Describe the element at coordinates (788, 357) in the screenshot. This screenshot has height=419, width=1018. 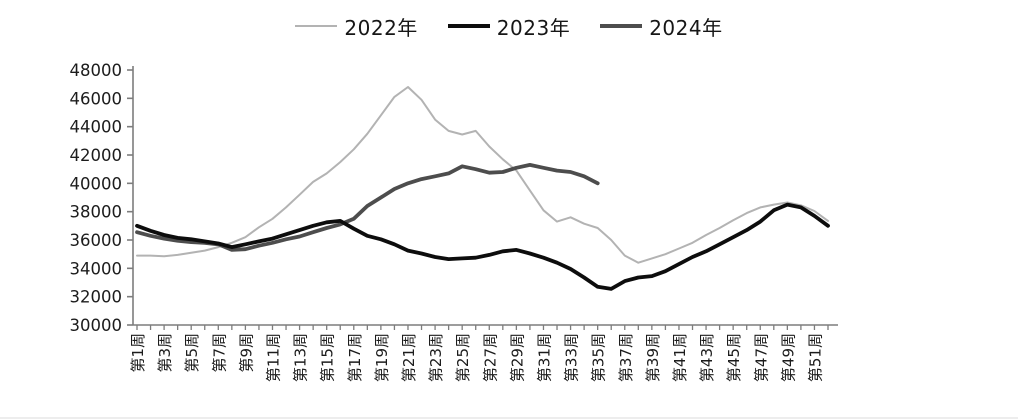
I see `x-tick-label: 第49周` at that location.